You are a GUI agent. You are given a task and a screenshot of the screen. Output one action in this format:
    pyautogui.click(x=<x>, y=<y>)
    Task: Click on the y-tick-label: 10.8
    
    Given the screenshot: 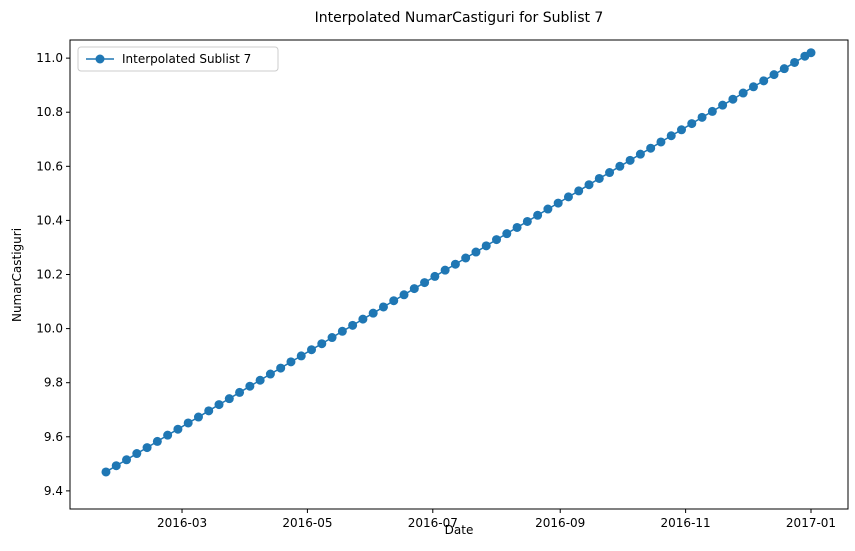 What is the action you would take?
    pyautogui.click(x=49, y=112)
    